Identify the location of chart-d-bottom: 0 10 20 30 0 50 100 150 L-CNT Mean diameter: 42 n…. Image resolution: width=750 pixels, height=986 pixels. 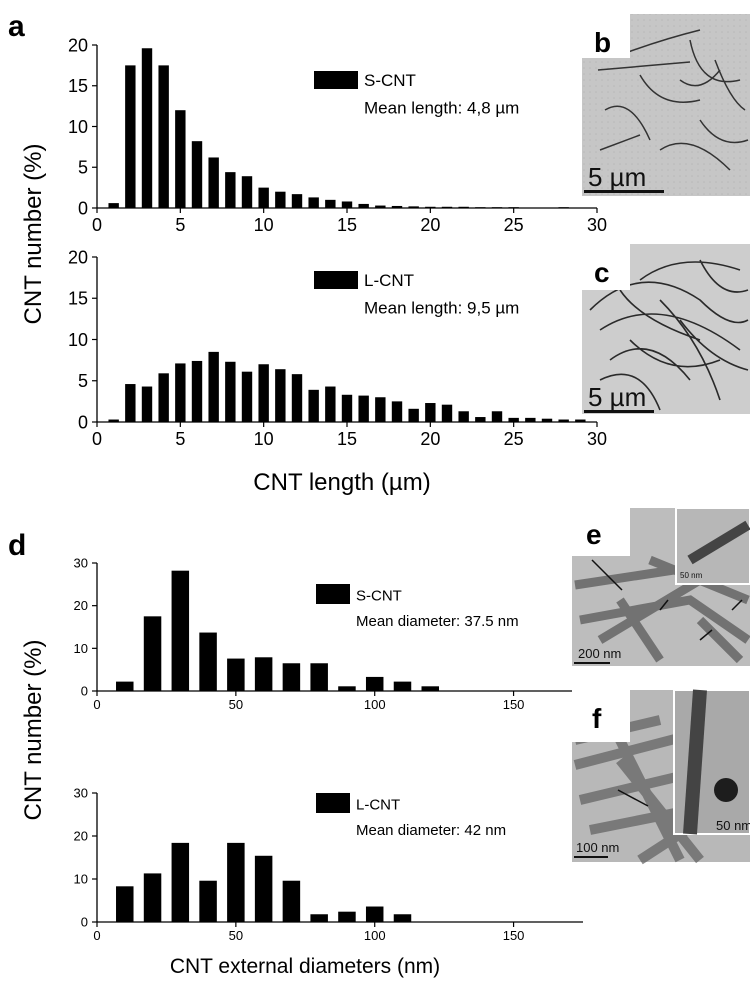
(328, 864).